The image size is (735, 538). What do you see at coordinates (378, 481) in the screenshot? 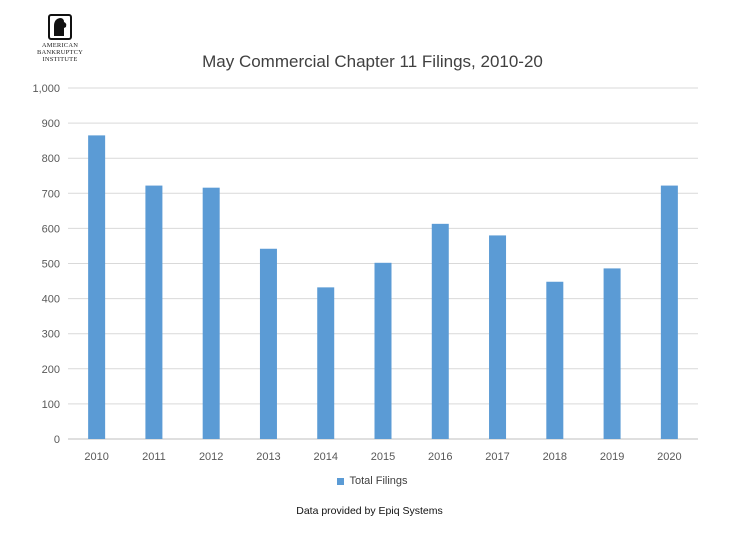
I see `legend-label: Total Filings` at bounding box center [378, 481].